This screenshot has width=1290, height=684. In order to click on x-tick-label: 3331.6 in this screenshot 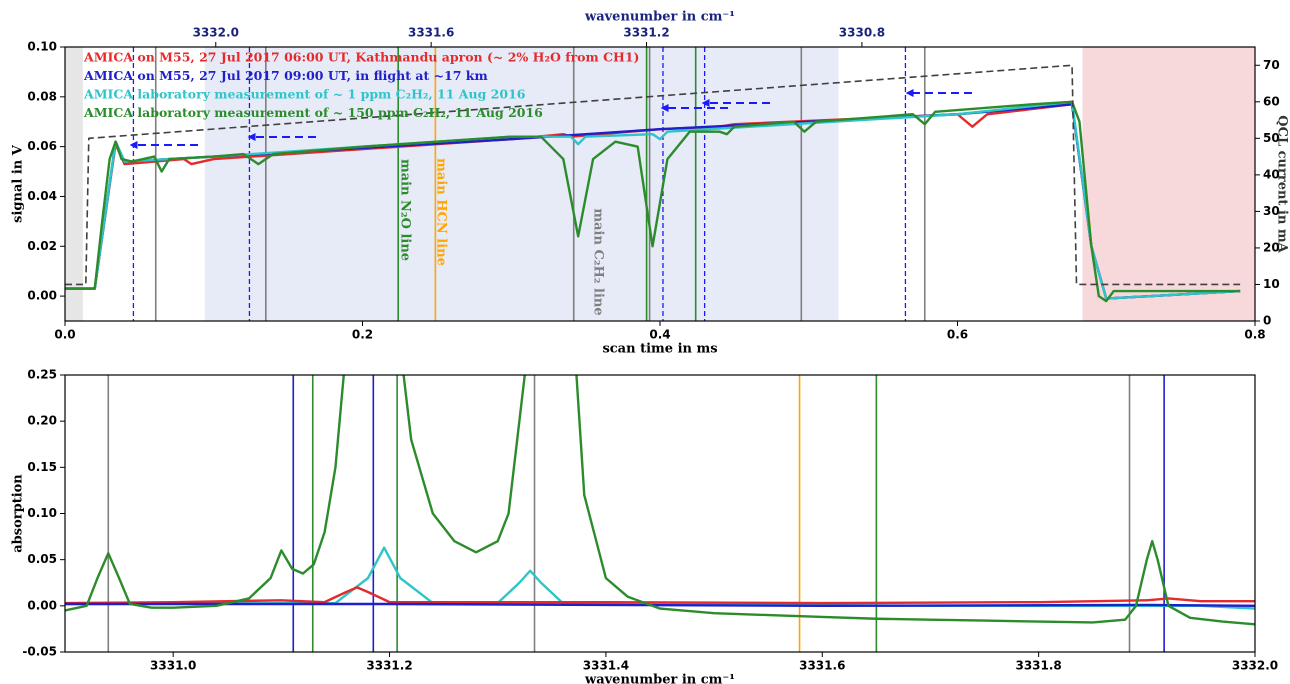, I will do `click(822, 666)`.